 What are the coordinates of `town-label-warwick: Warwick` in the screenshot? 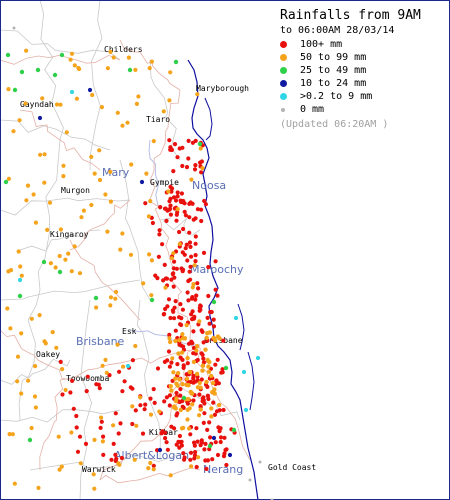 It's located at (99, 469).